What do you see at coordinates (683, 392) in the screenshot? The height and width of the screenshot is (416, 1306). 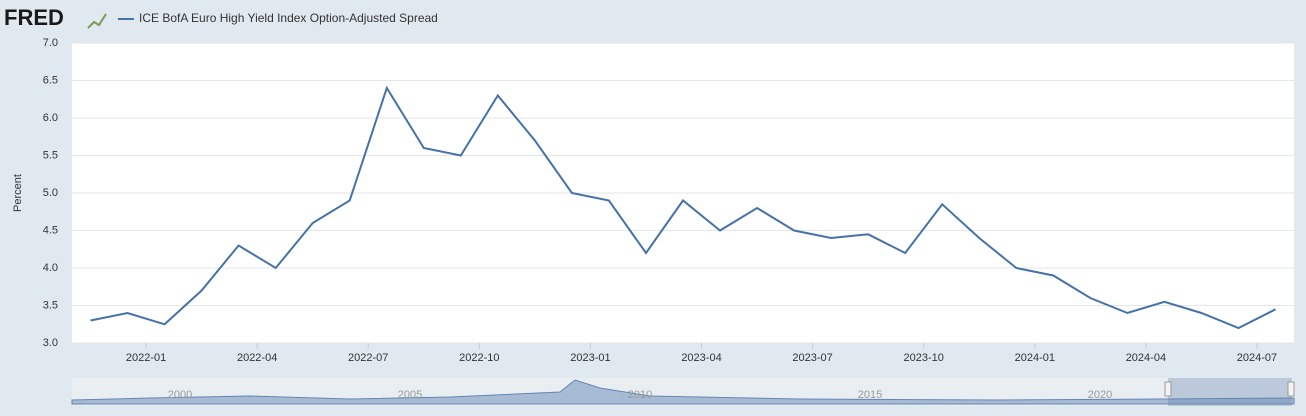 I see `navigator-area` at bounding box center [683, 392].